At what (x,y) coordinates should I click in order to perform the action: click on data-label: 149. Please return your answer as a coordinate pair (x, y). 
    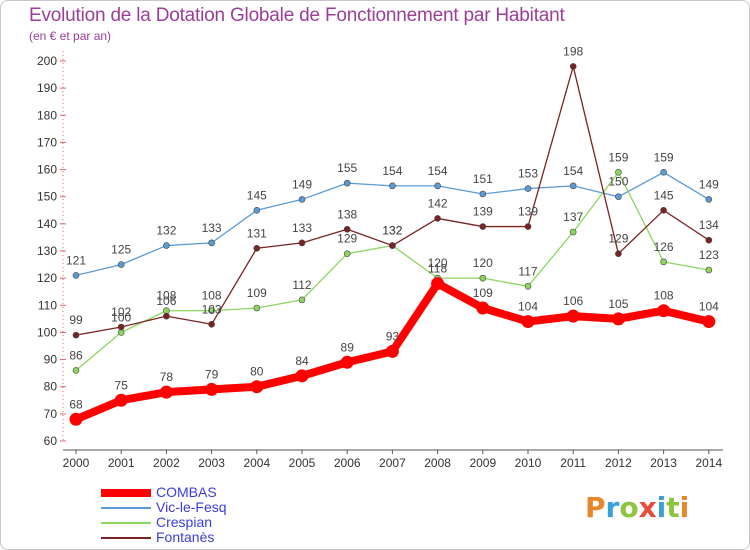
    Looking at the image, I should click on (709, 184).